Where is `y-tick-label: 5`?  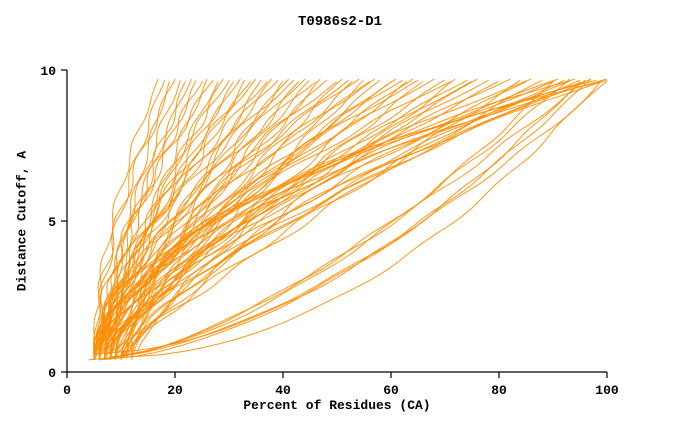 y-tick-label: 5 is located at coordinates (52, 222).